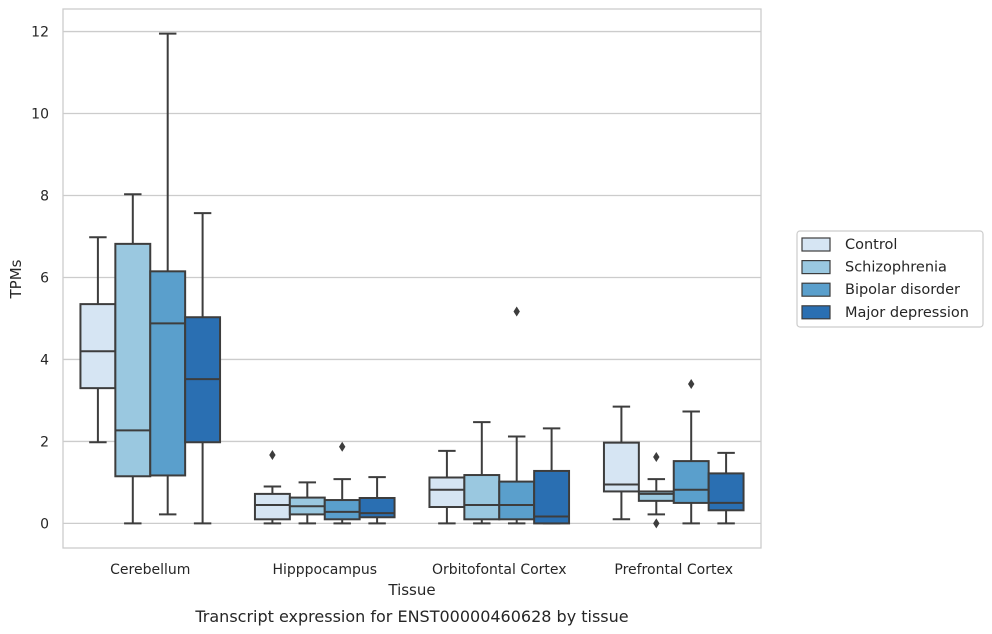 This screenshot has width=992, height=634. Describe the element at coordinates (44, 278) in the screenshot. I see `y-tick-label: 6` at that location.